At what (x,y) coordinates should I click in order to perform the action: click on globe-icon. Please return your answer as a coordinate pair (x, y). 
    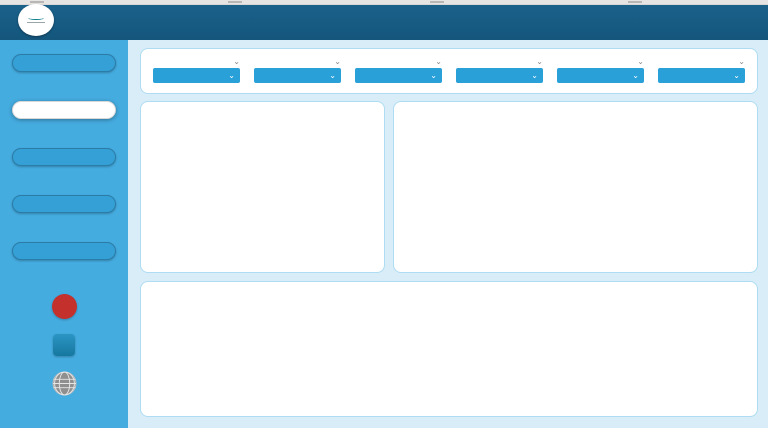
    Looking at the image, I should click on (64, 383).